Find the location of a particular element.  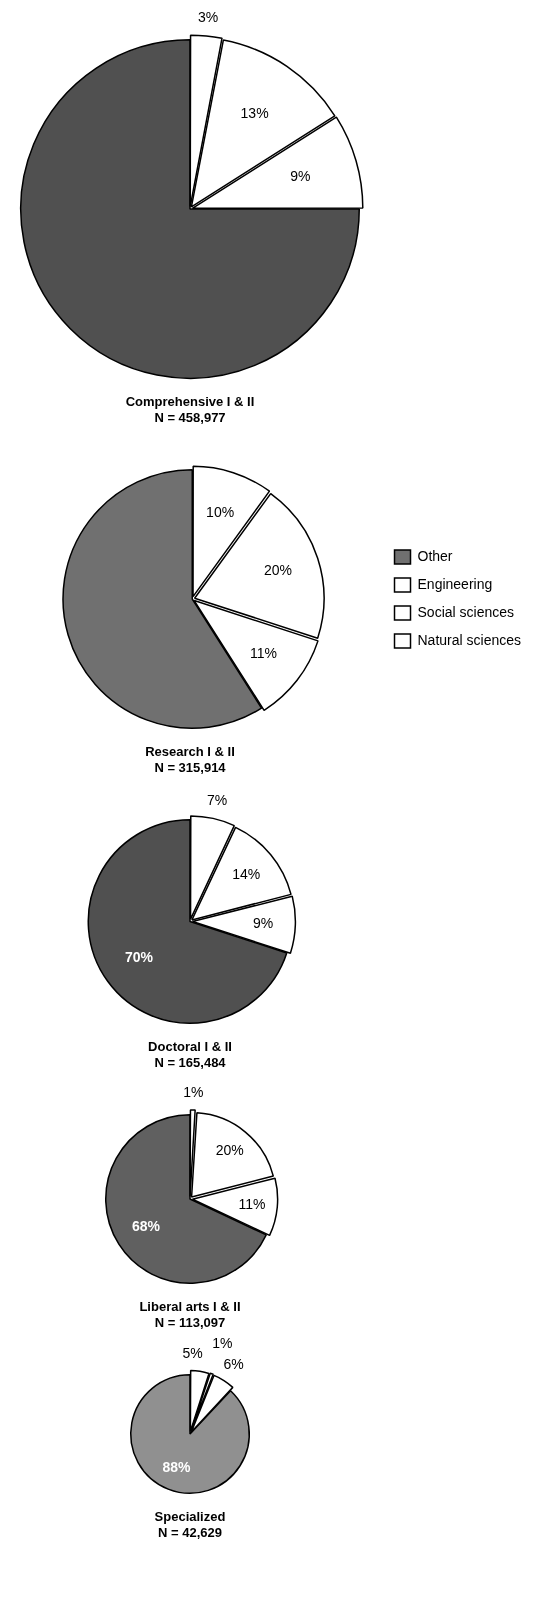

data-label: 13% is located at coordinates (254, 112).